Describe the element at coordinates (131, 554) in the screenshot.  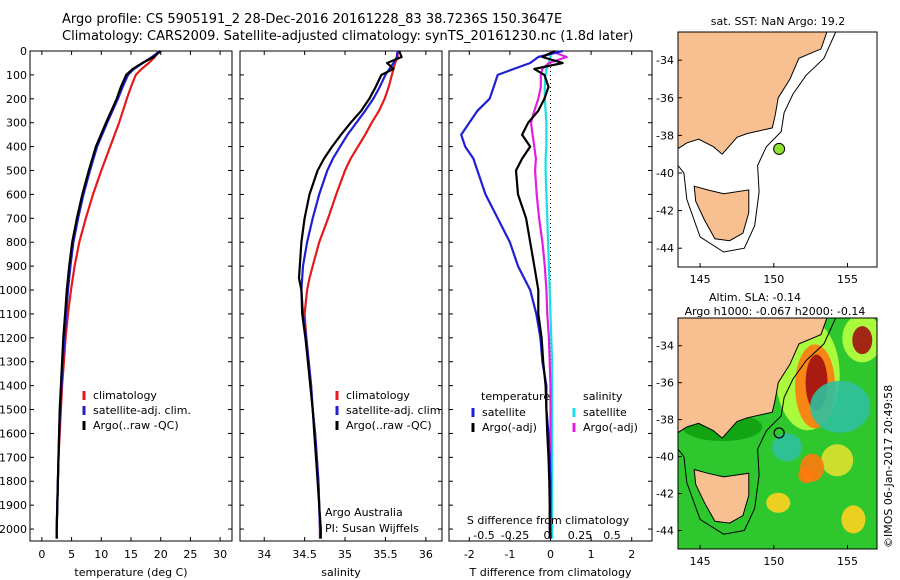
I see `x-tick-label: 15` at that location.